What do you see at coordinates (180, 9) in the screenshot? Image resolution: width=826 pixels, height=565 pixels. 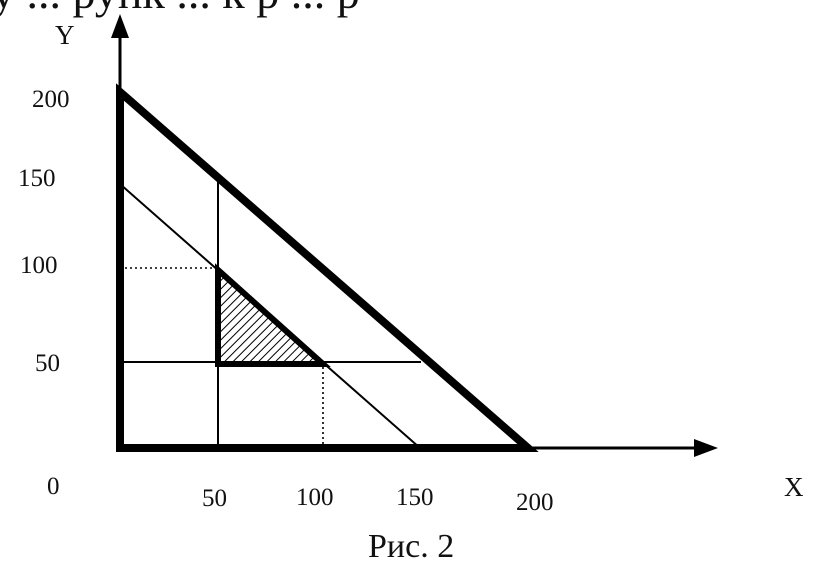 I see `header-text-cut: у ... рупк ... к р ... р` at bounding box center [180, 9].